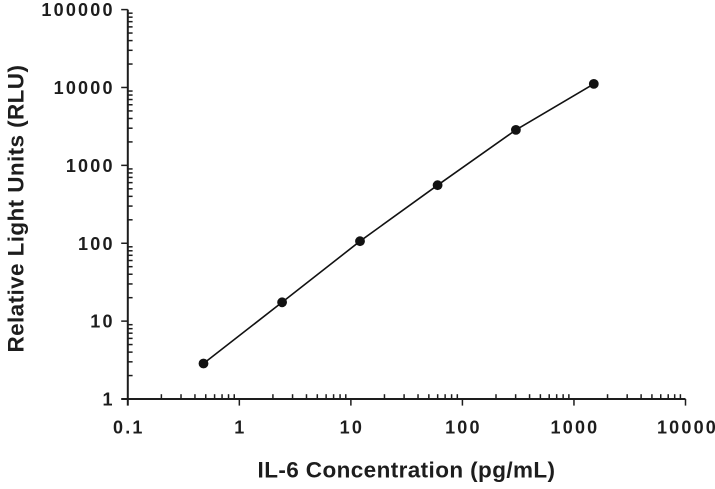 The width and height of the screenshot is (715, 489). Describe the element at coordinates (407, 469) in the screenshot. I see `svg-text: IL-6 Concentration (pg/mL)` at that location.